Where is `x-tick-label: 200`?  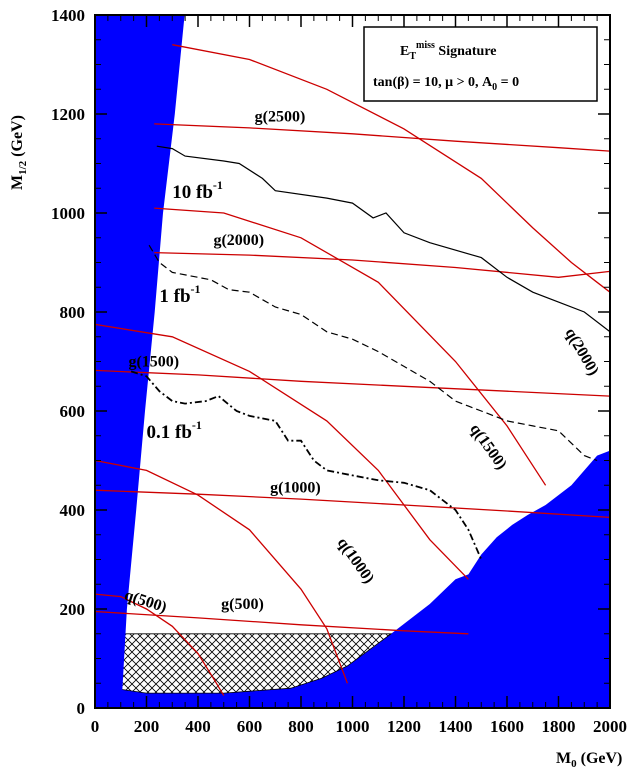 x-tick-label: 200 is located at coordinates (147, 726).